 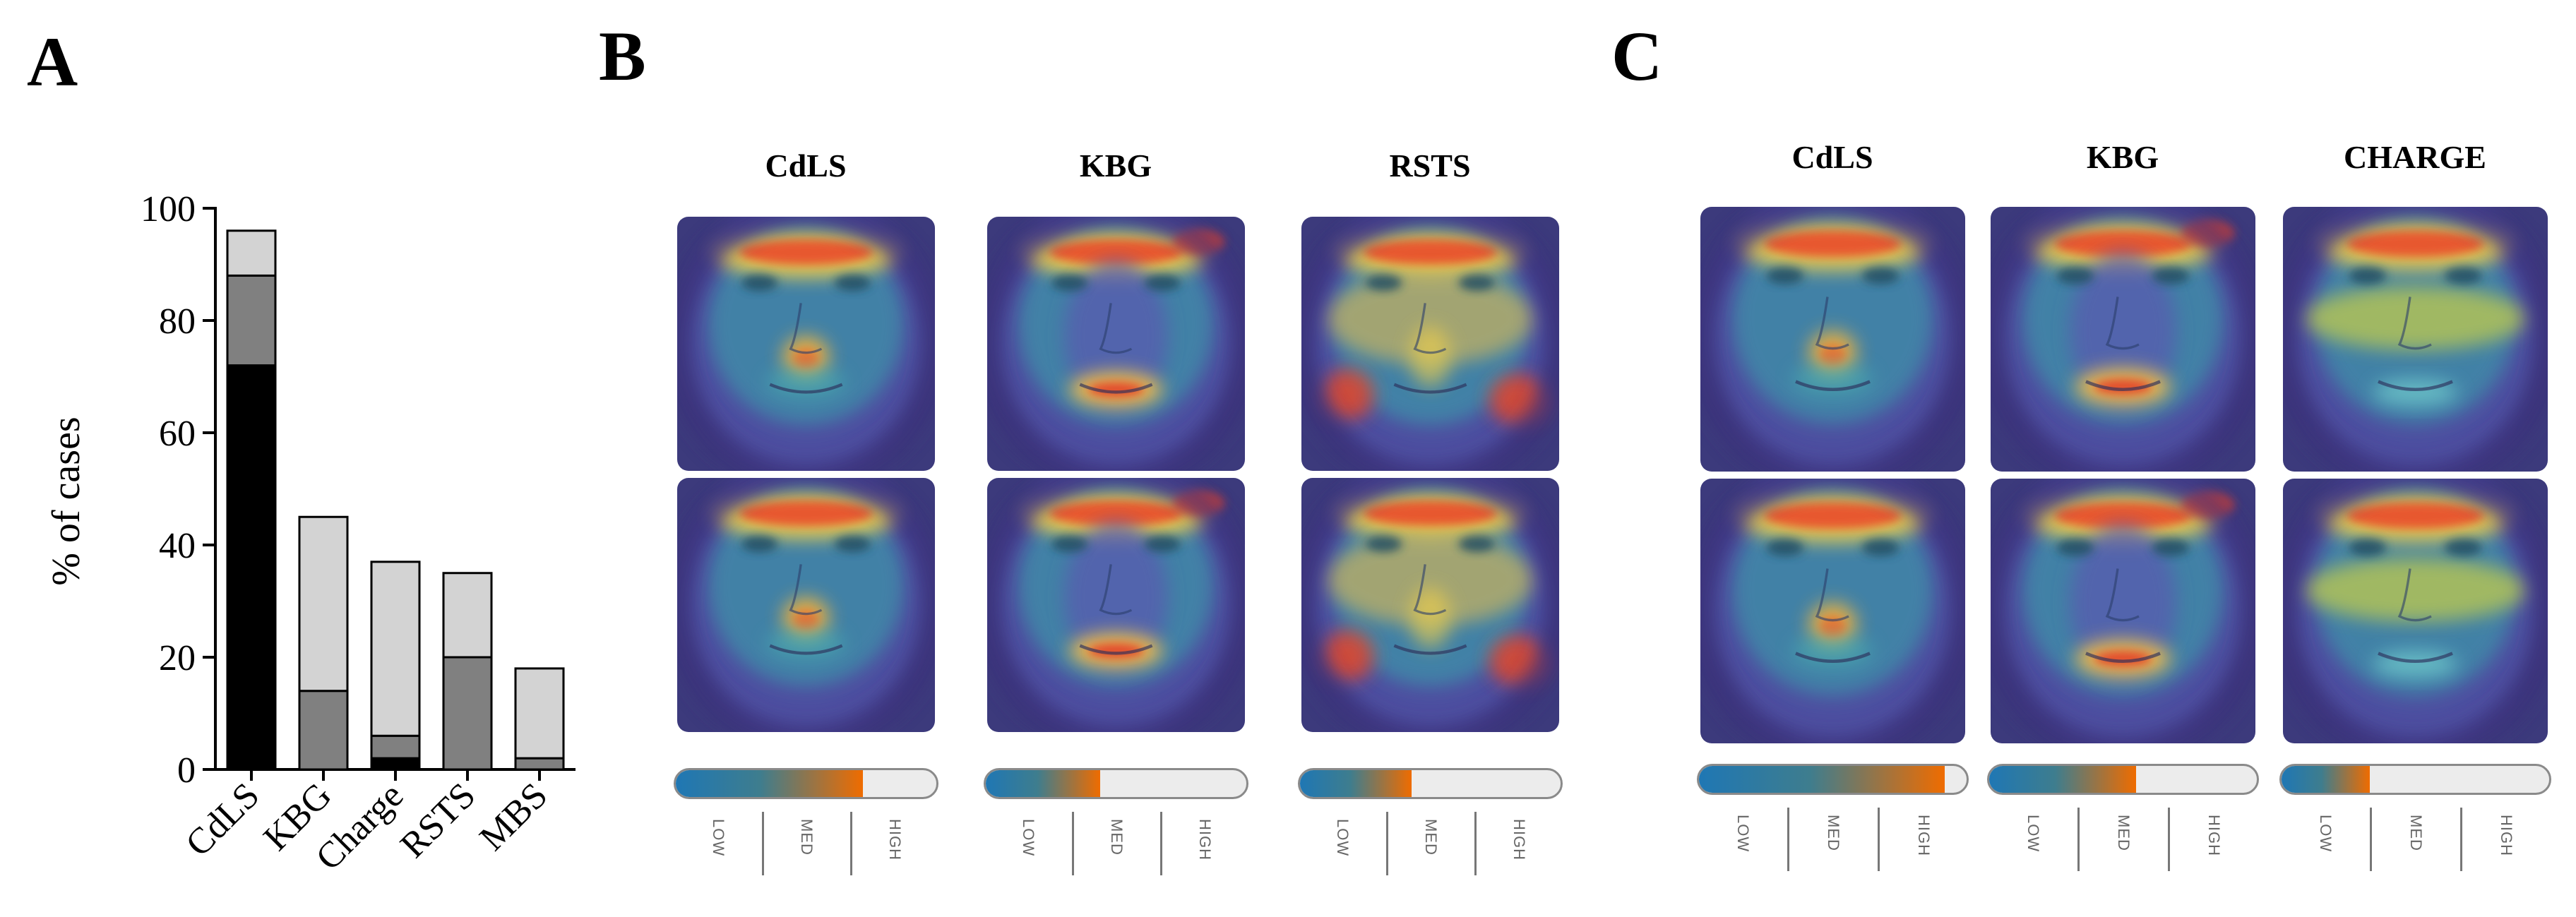 What do you see at coordinates (177, 546) in the screenshot?
I see `y-tick-label: 40` at bounding box center [177, 546].